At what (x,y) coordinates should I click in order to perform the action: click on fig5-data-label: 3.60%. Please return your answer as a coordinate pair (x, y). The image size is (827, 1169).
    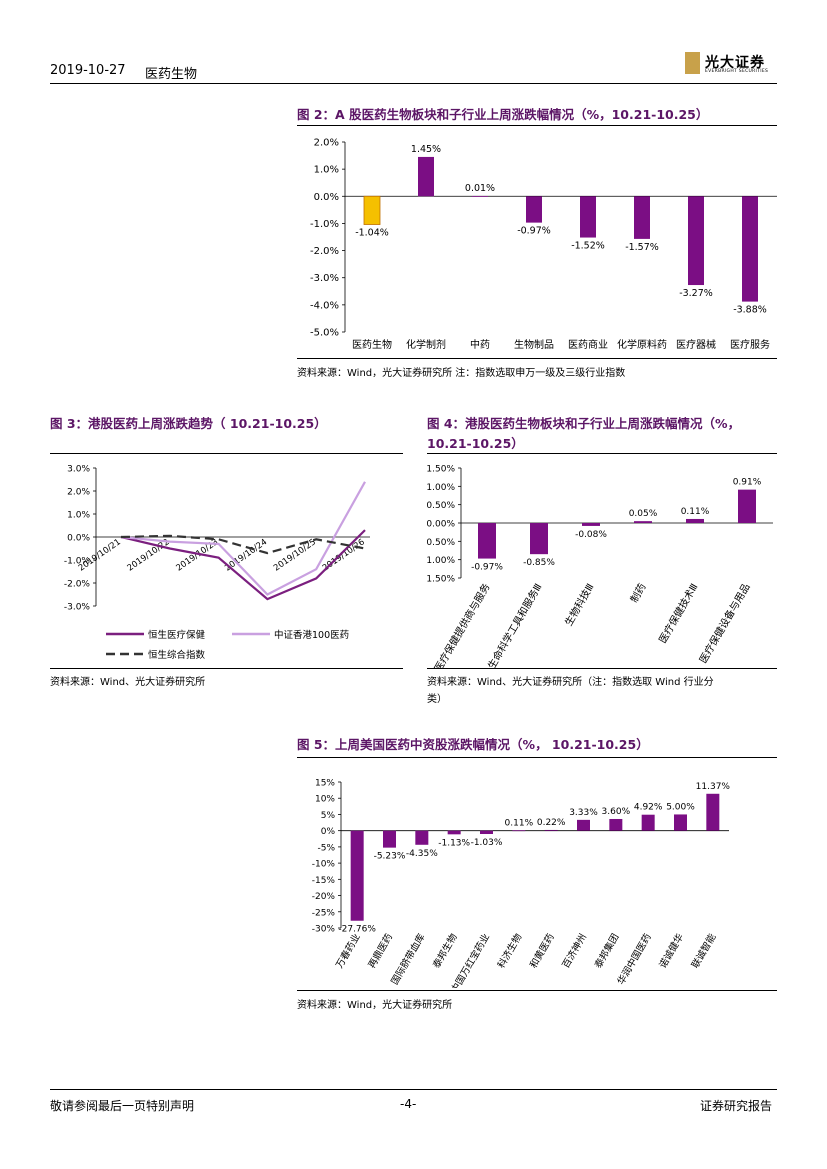
    Looking at the image, I should click on (616, 812).